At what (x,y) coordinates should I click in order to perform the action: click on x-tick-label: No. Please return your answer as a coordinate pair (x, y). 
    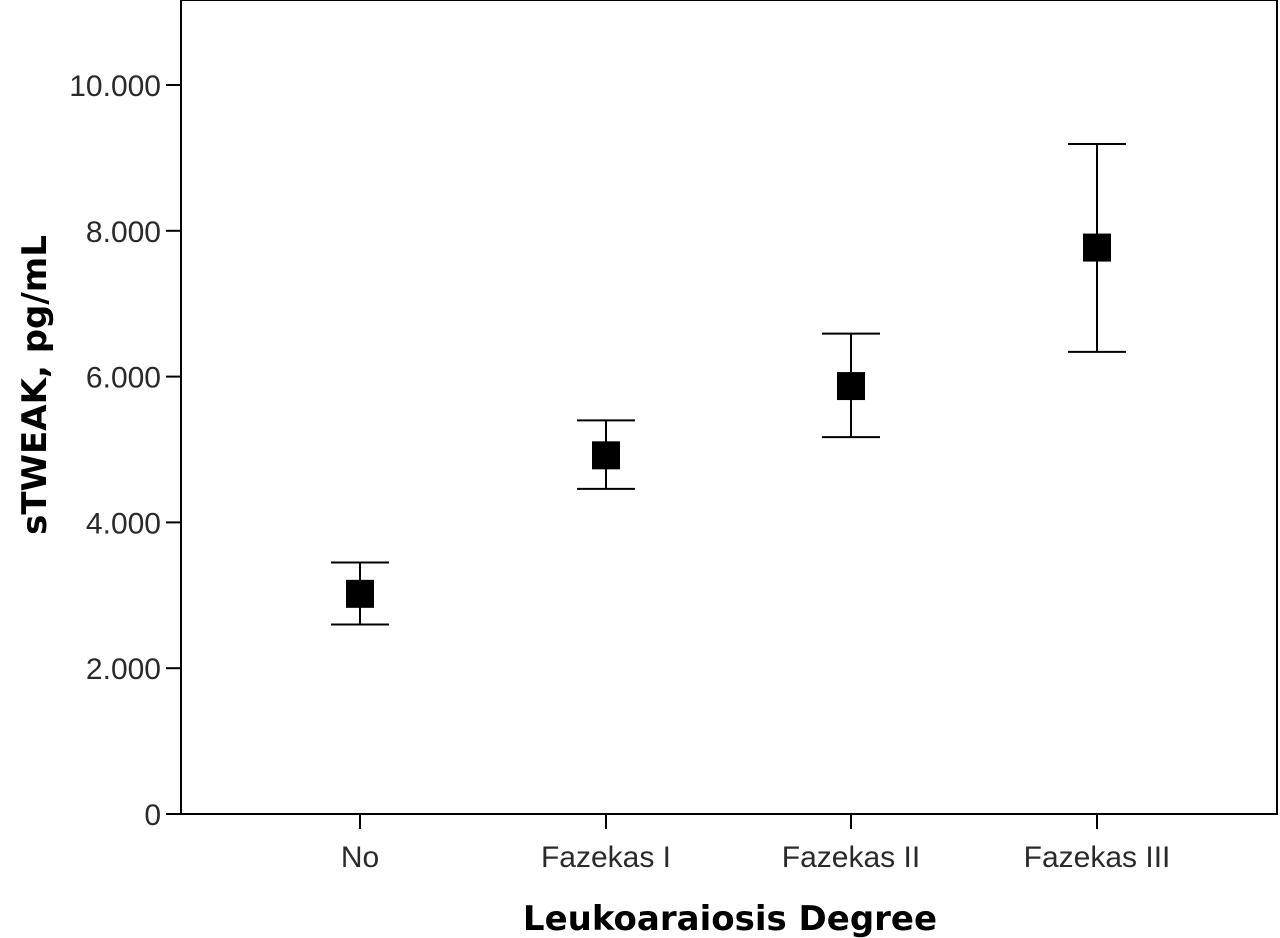
    Looking at the image, I should click on (360, 857).